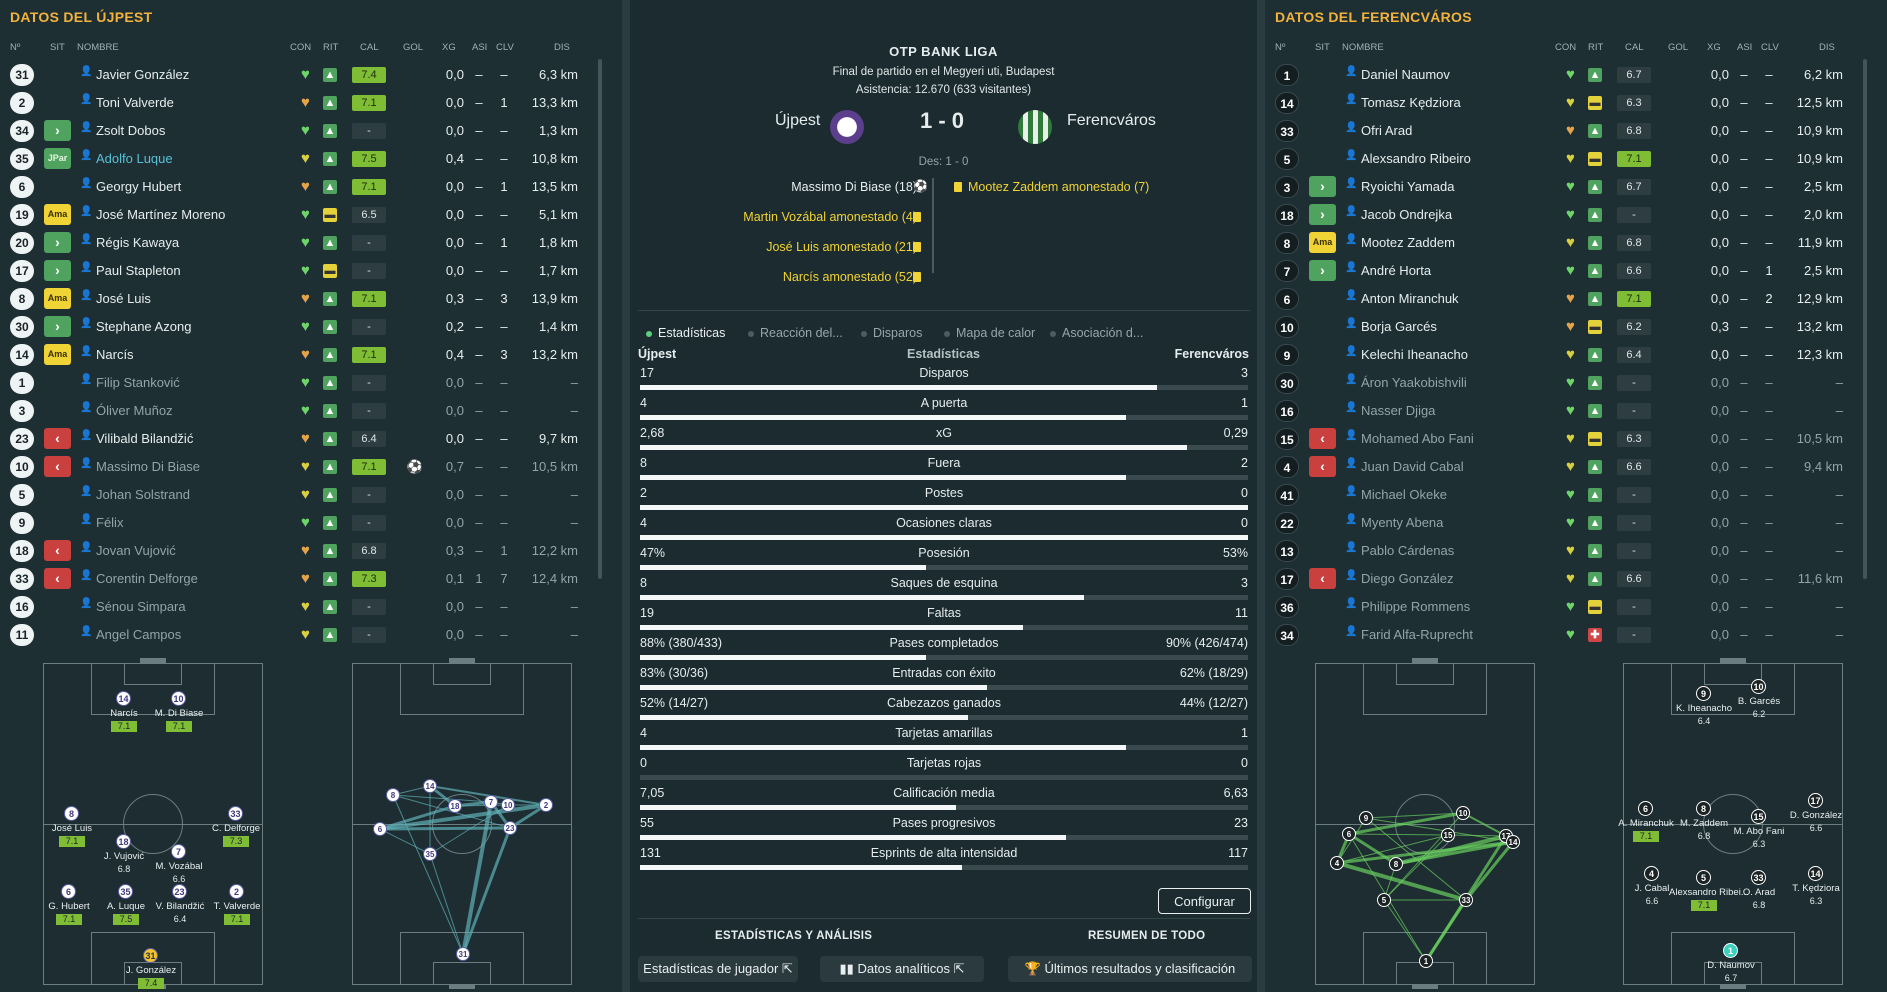  What do you see at coordinates (300, 467) in the screenshot?
I see `table-row: 10 ‹ 👤 Massimo Di Biase ♥ ▲ 7.1 ⚽ 0,7– –10,5 km` at bounding box center [300, 467].